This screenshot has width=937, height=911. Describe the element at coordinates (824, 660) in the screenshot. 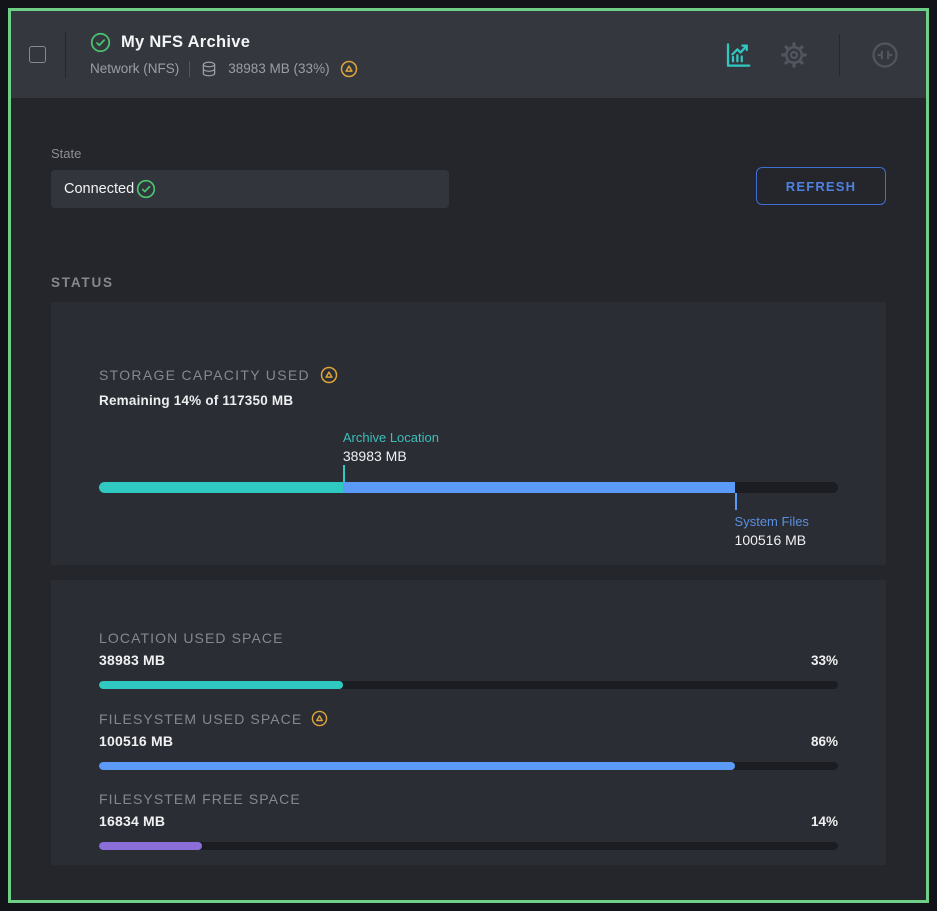

I see `location-used-percent: 33%` at that location.